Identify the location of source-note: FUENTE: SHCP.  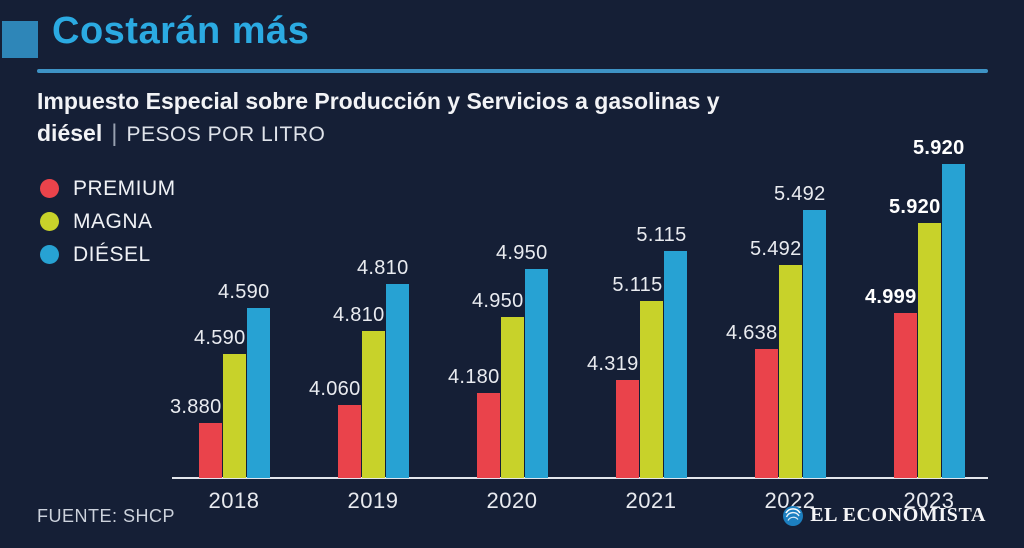
(106, 516).